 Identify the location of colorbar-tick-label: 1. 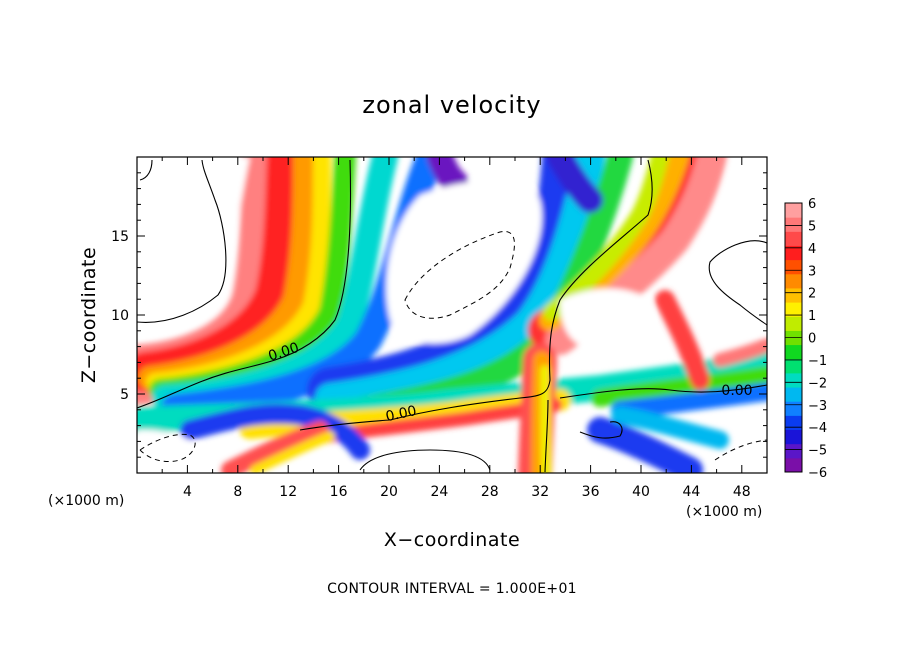
(812, 316).